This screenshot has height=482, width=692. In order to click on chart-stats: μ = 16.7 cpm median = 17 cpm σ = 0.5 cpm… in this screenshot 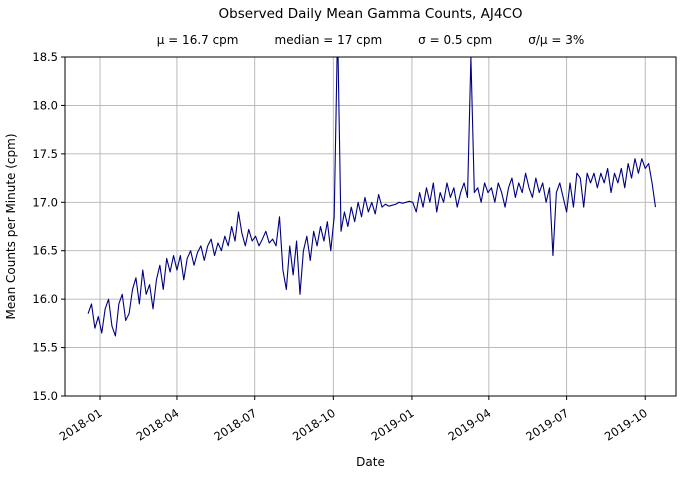, I will do `click(370, 40)`.